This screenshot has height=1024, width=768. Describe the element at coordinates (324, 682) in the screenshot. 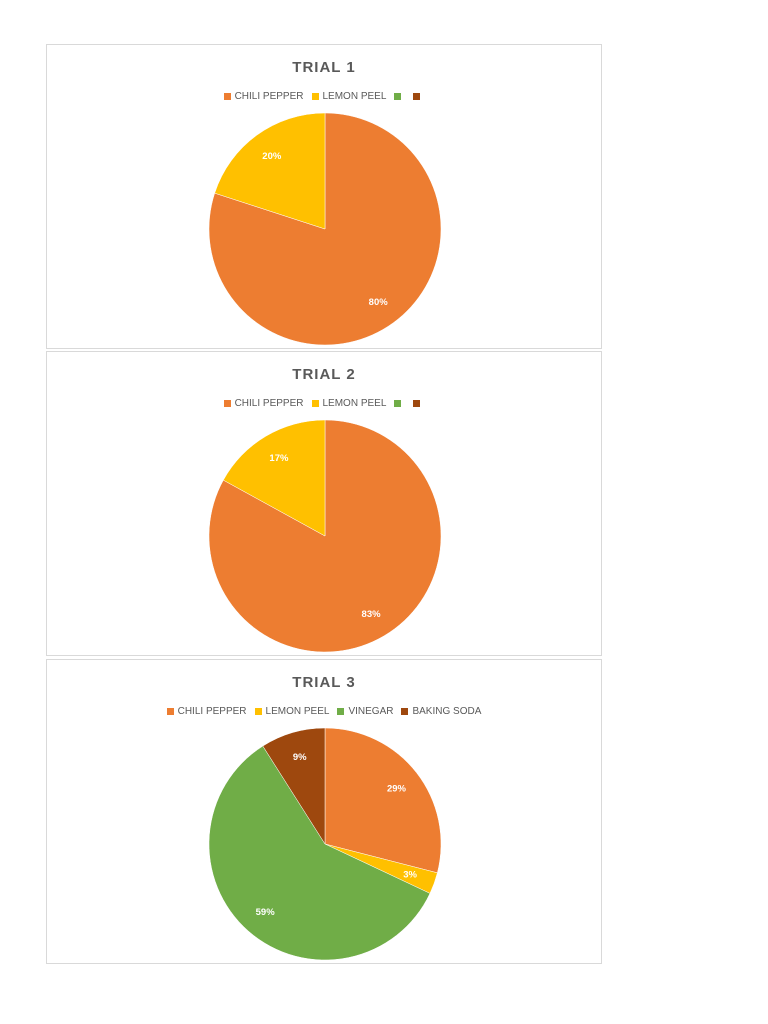

I see `chart-title: TRIAL 3` at that location.